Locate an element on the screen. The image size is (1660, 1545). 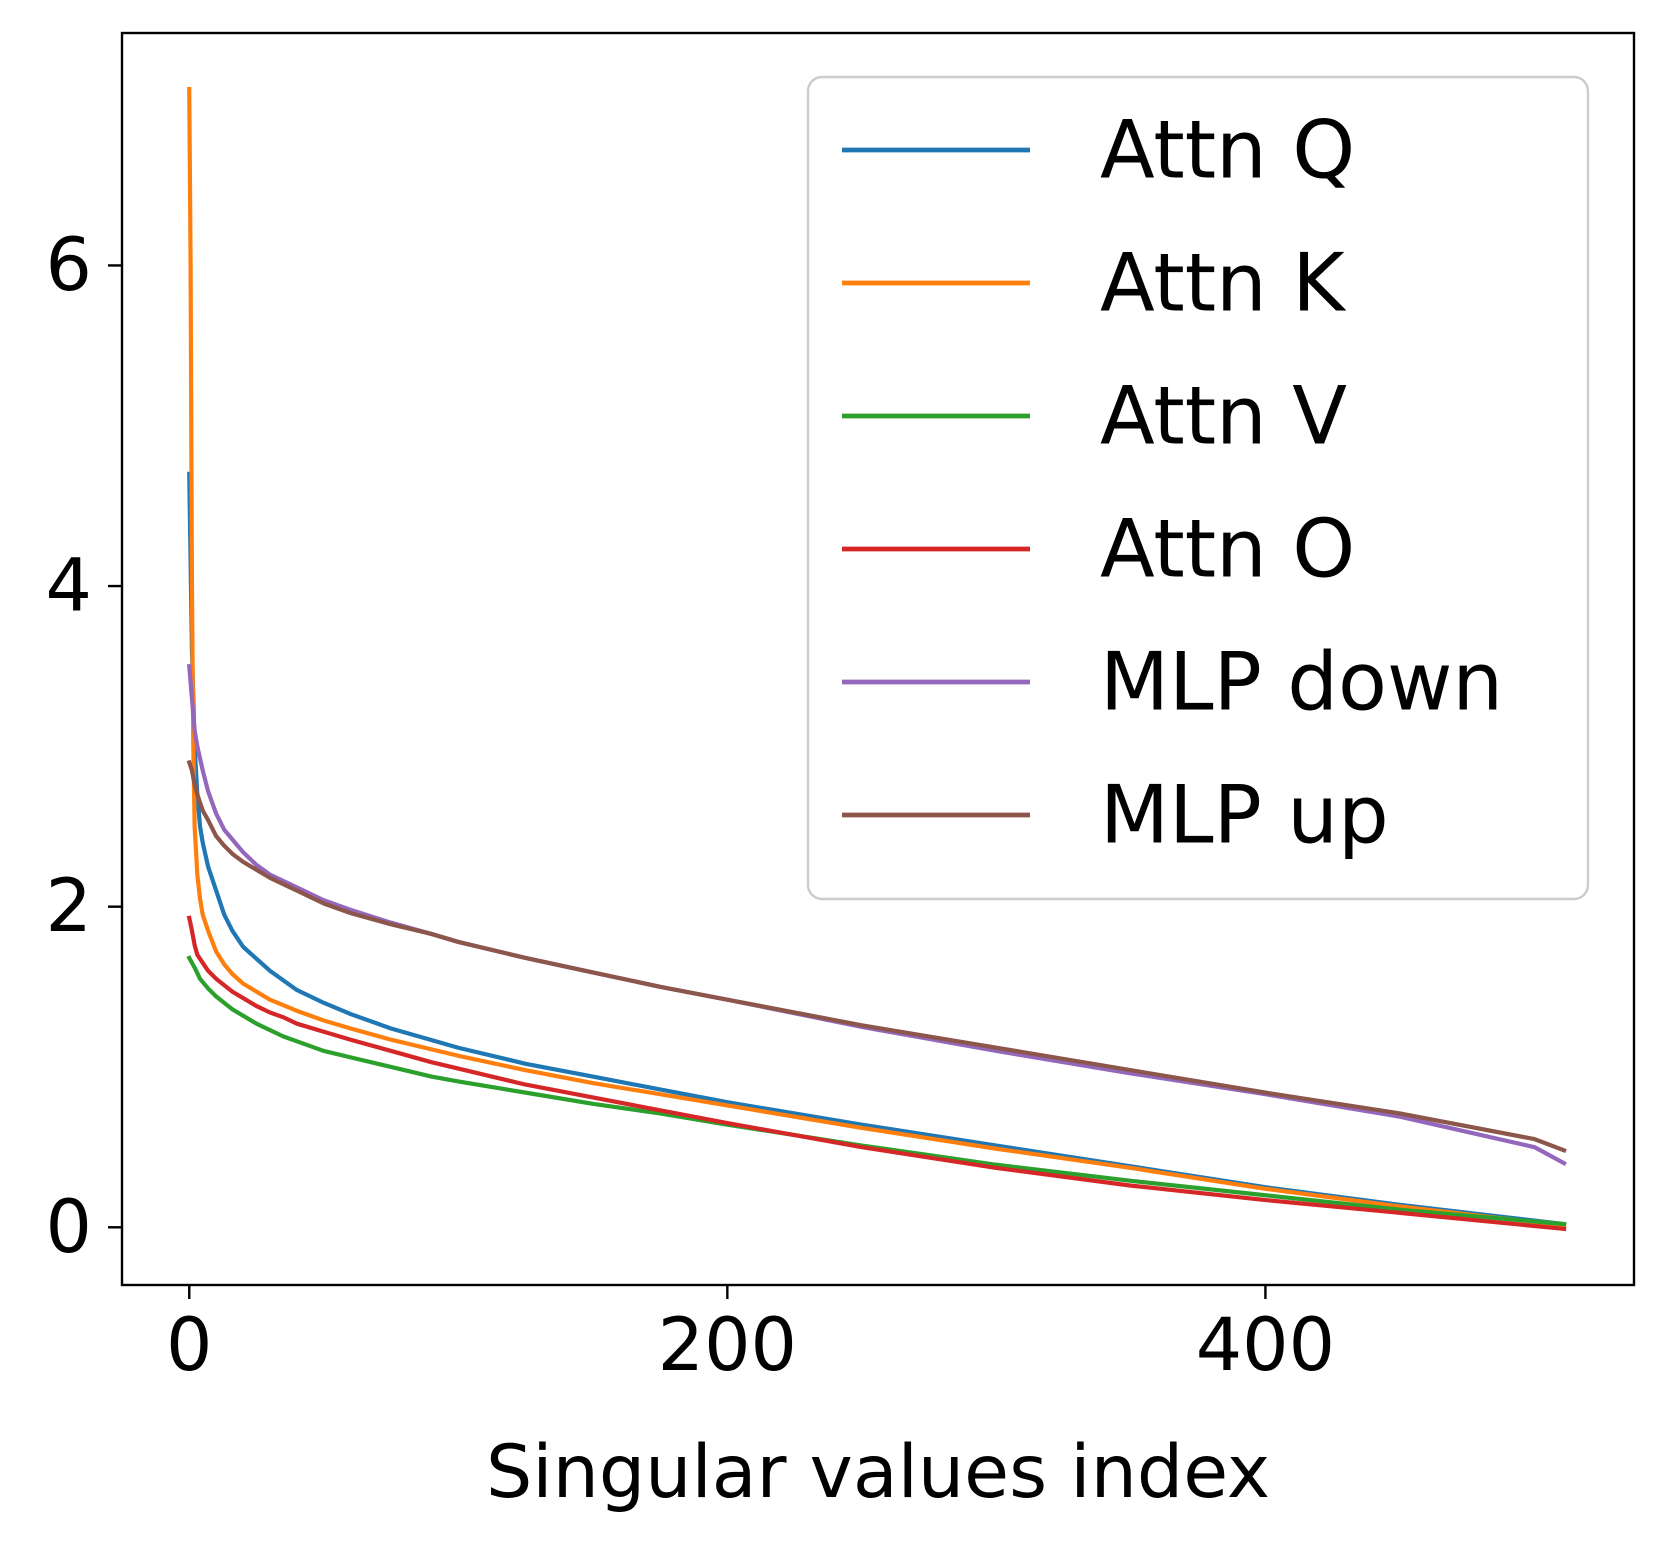
x-tick-label: 200 is located at coordinates (727, 1345).